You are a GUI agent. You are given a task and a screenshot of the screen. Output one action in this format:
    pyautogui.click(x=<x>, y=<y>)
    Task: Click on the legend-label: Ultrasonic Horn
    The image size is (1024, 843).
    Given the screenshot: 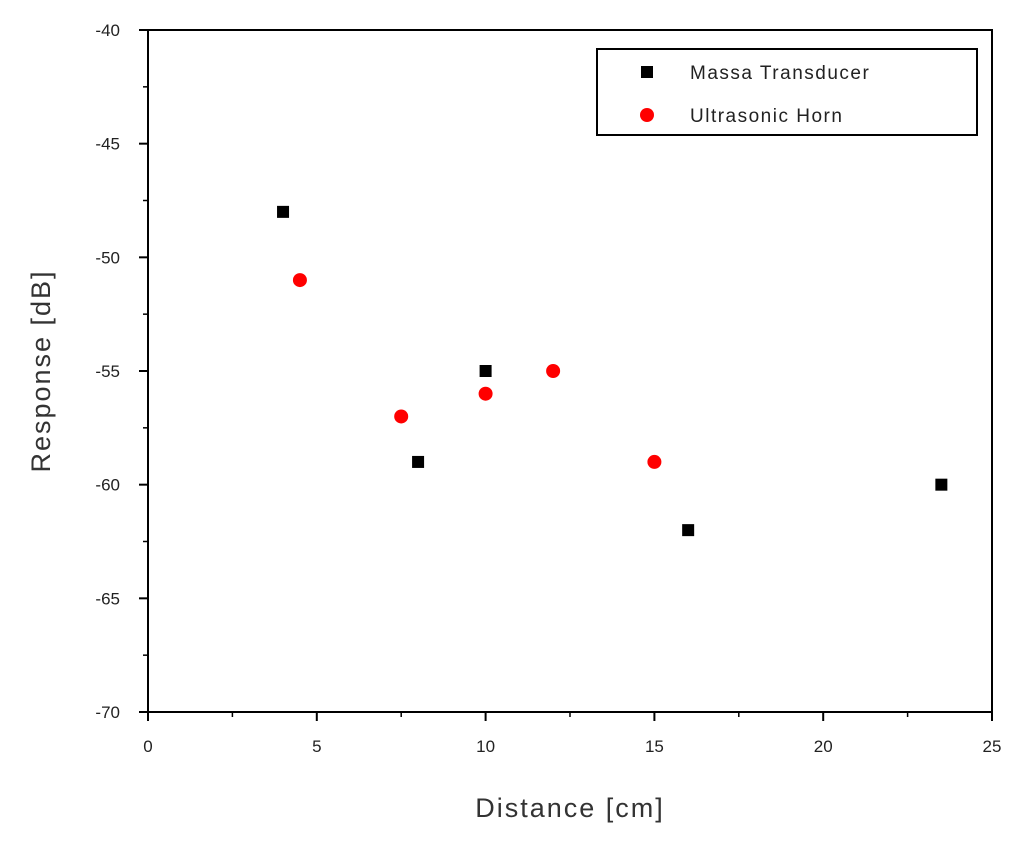 What is the action you would take?
    pyautogui.click(x=766, y=116)
    